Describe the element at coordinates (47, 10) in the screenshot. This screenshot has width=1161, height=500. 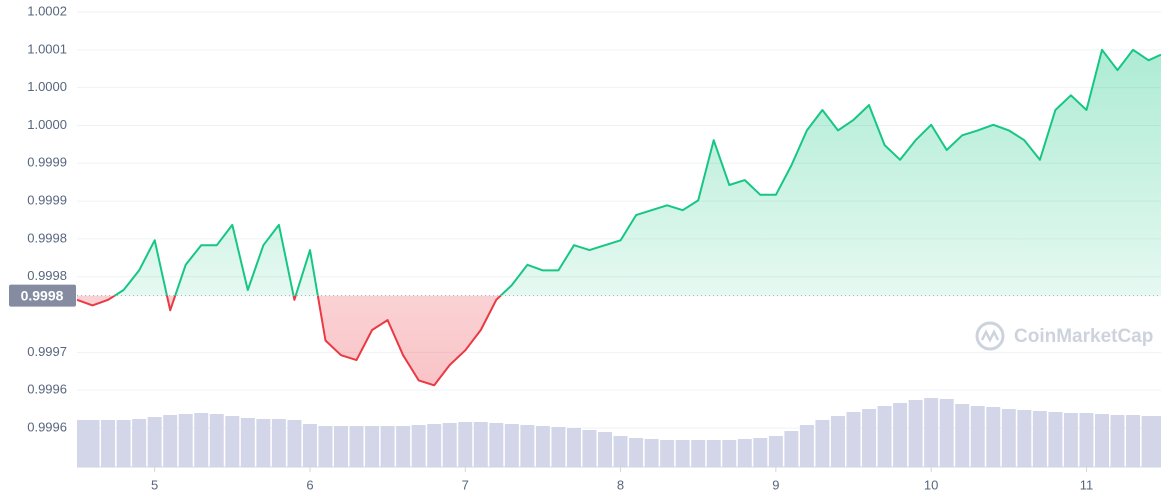
I see `y-tick-label: 1.0002` at that location.